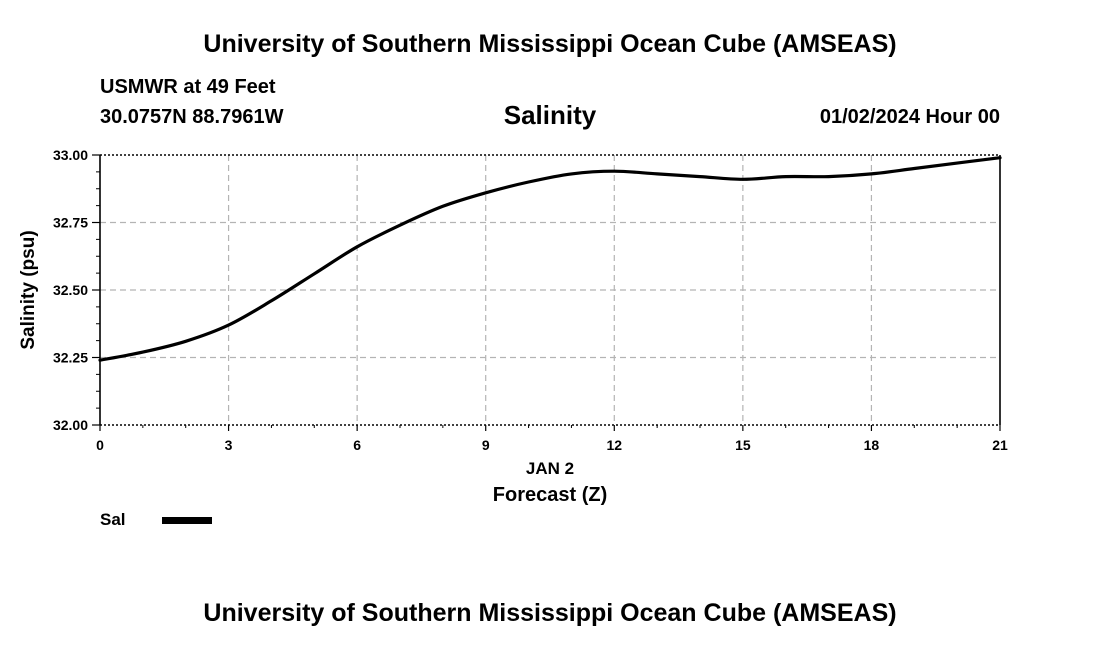 The image size is (1100, 650). I want to click on station-label: USMWR at 49 Feet, so click(188, 87).